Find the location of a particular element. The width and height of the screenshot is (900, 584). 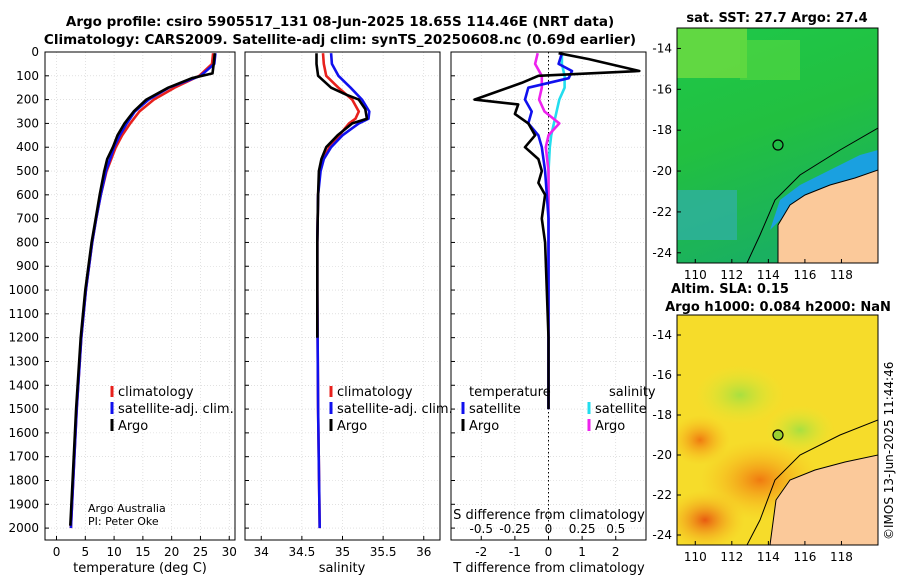

map-y-tick-label: -22 is located at coordinates (662, 495).